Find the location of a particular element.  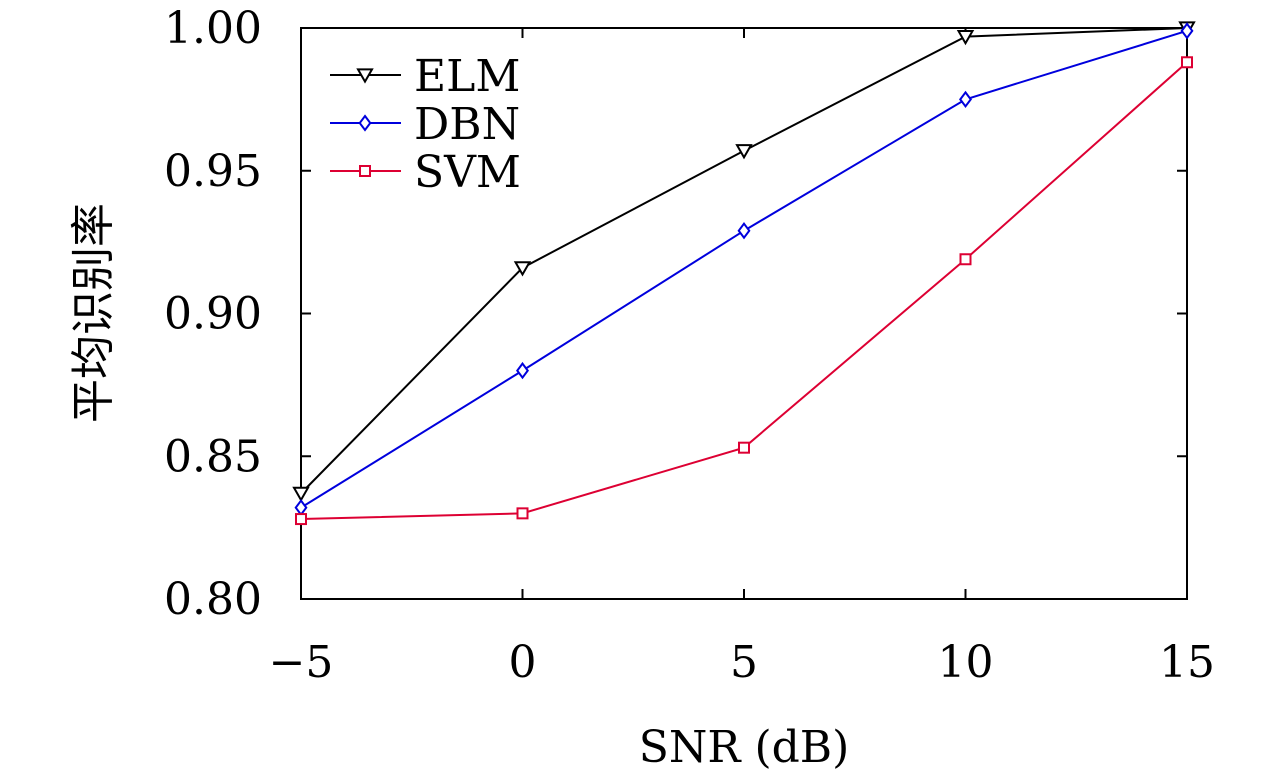

y-tick-label: 0.90 is located at coordinates (213, 314).